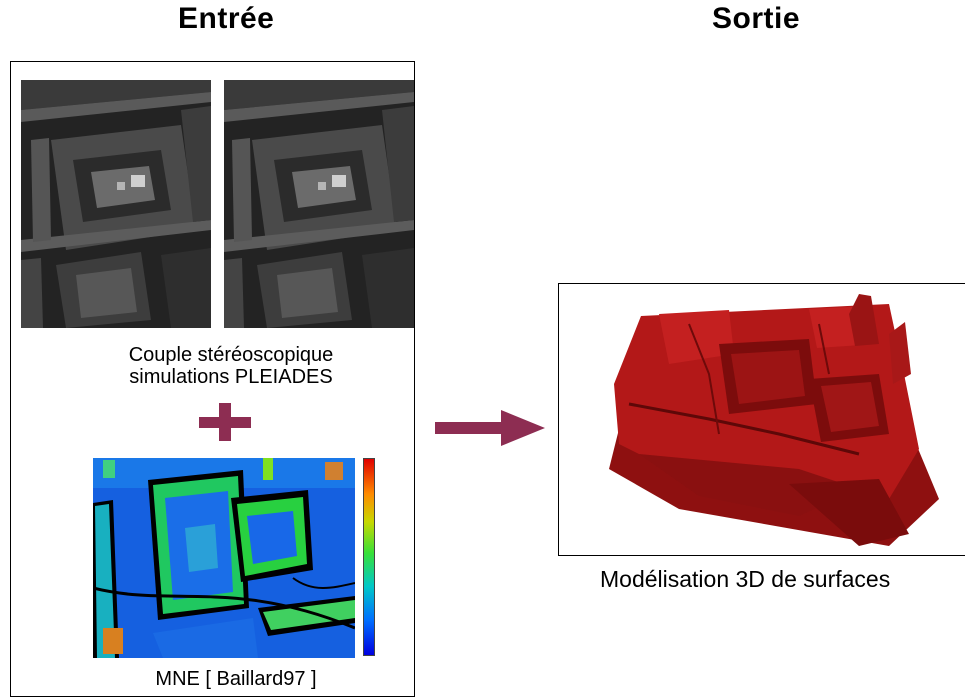 The width and height of the screenshot is (965, 699). I want to click on dem-caption: MNE [ Baillard97 ], so click(236, 679).